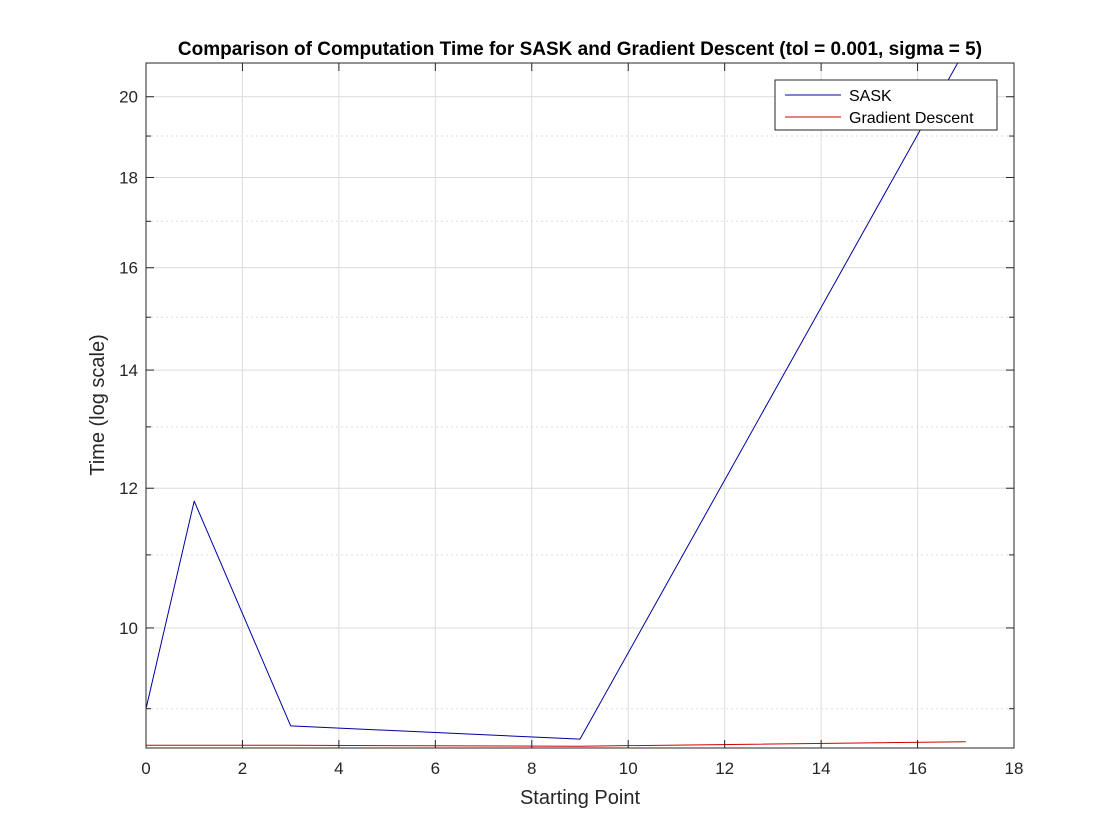 This screenshot has height=840, width=1120. What do you see at coordinates (911, 118) in the screenshot?
I see `legend-label-gradient-descent: Gradient Descent` at bounding box center [911, 118].